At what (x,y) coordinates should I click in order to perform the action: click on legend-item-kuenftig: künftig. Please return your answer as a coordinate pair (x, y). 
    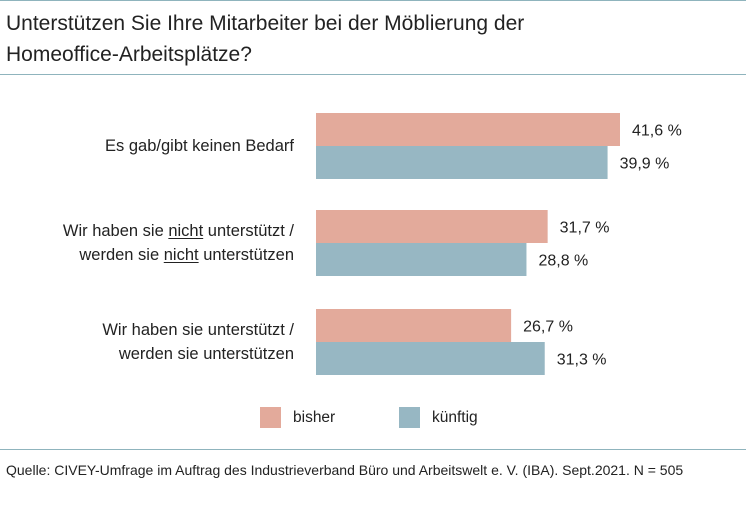
    Looking at the image, I should click on (438, 417).